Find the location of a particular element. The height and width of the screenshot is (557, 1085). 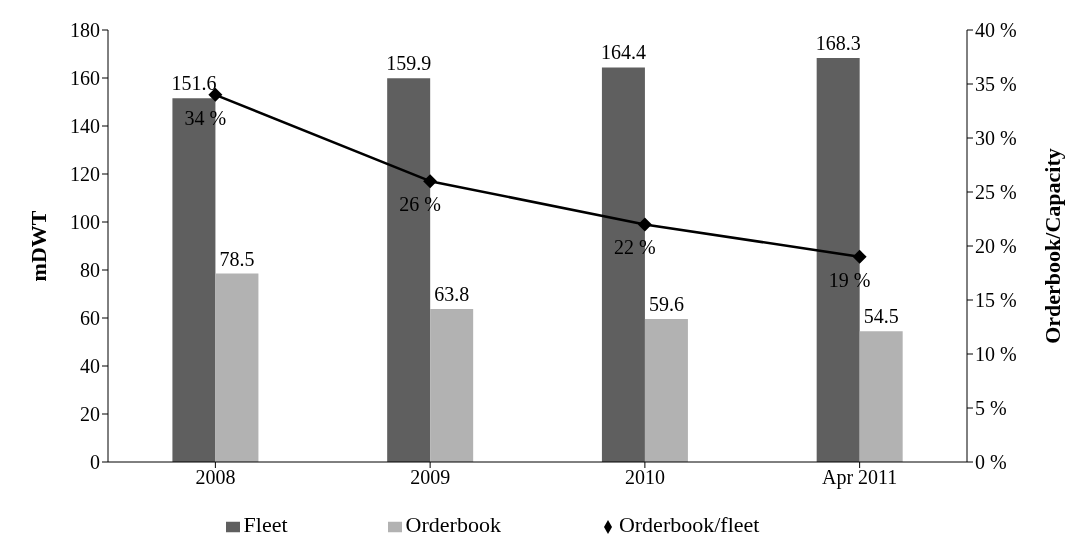

y2-tick-label: 0 % is located at coordinates (991, 462).